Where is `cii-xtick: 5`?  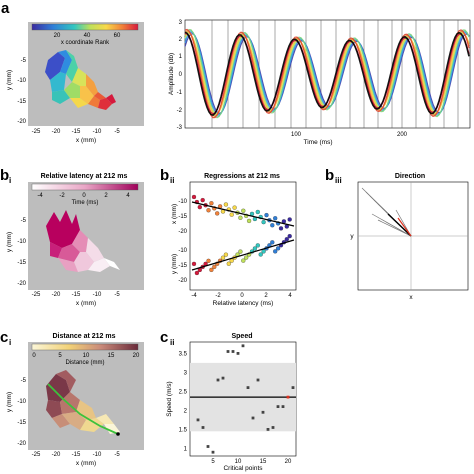
cii-xtick: 5 is located at coordinates (213, 462).